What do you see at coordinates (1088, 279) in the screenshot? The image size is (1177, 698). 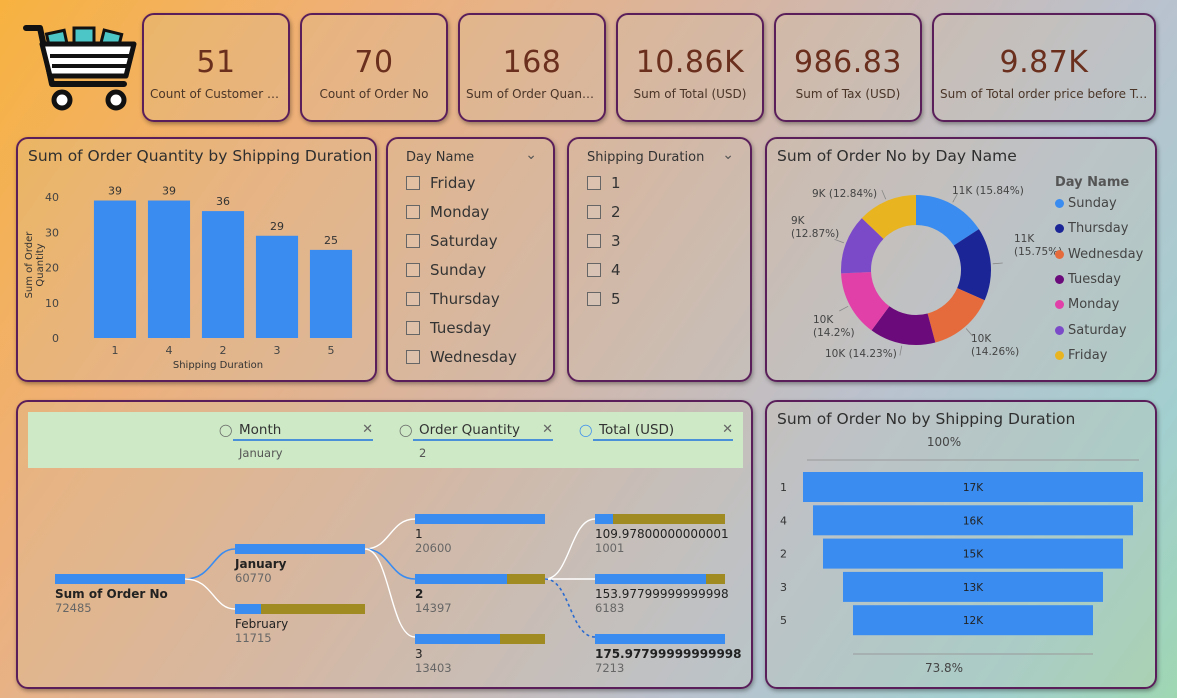 I see `legend-item: Tuesday` at bounding box center [1088, 279].